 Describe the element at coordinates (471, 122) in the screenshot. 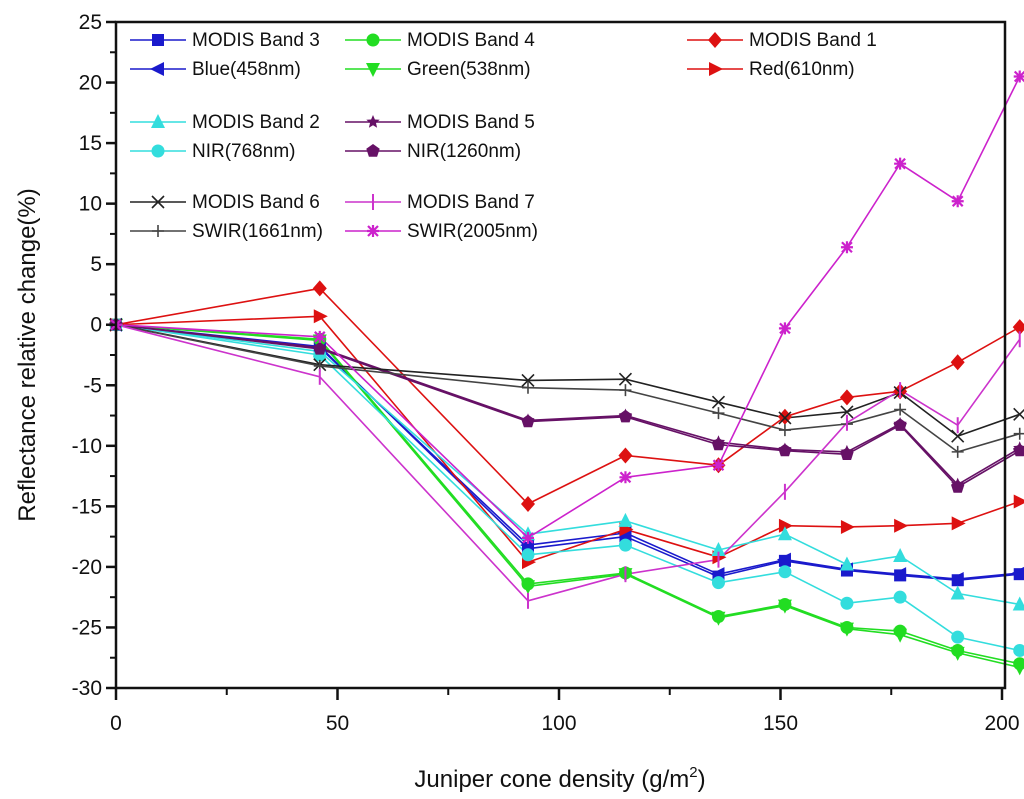

I see `legend-label: MODIS Band 5` at that location.